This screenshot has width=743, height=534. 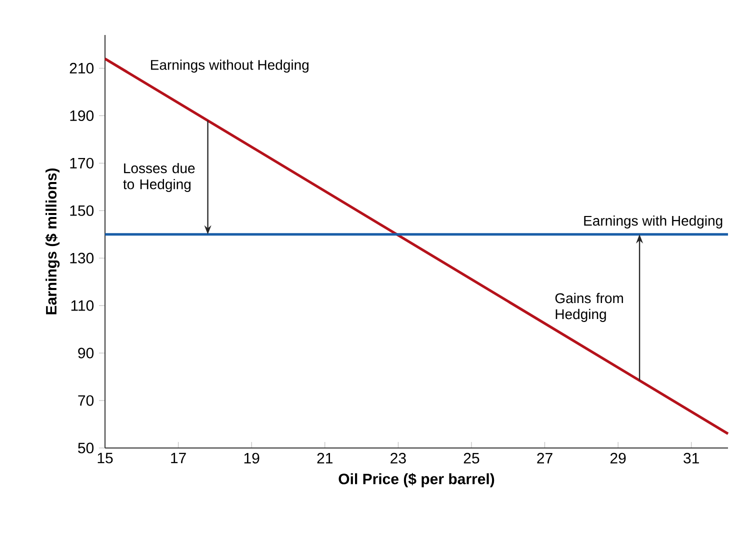 What do you see at coordinates (82, 258) in the screenshot?
I see `y-tick-label: 130` at bounding box center [82, 258].